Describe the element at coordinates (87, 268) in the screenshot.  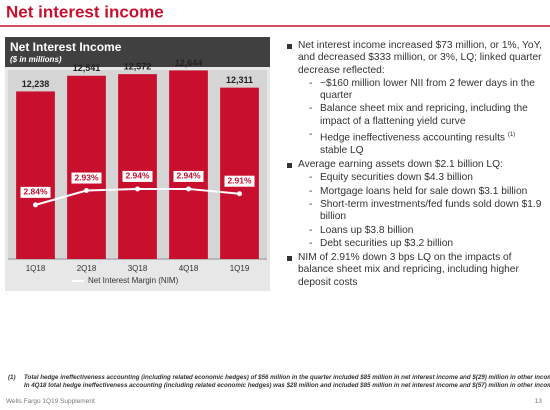
I see `x-tick-label: 2Q18` at that location.